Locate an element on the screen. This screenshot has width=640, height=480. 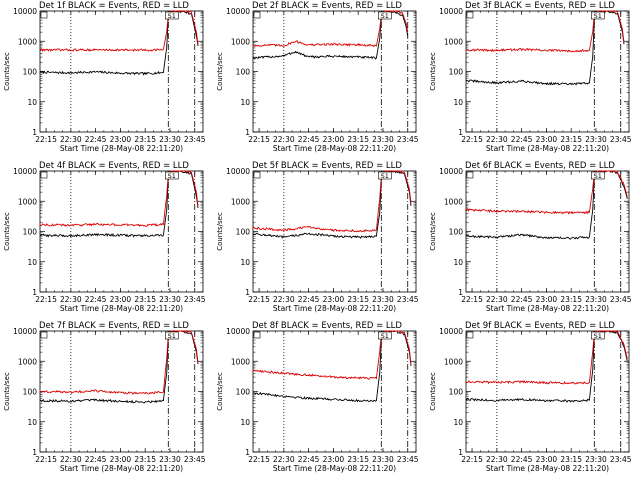
chart-title: Det 6f BLACK = Events, RED = LLD is located at coordinates (540, 166).